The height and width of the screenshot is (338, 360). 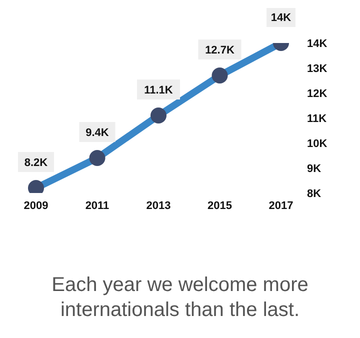 I want to click on y-tick-label: 10K, so click(x=317, y=144).